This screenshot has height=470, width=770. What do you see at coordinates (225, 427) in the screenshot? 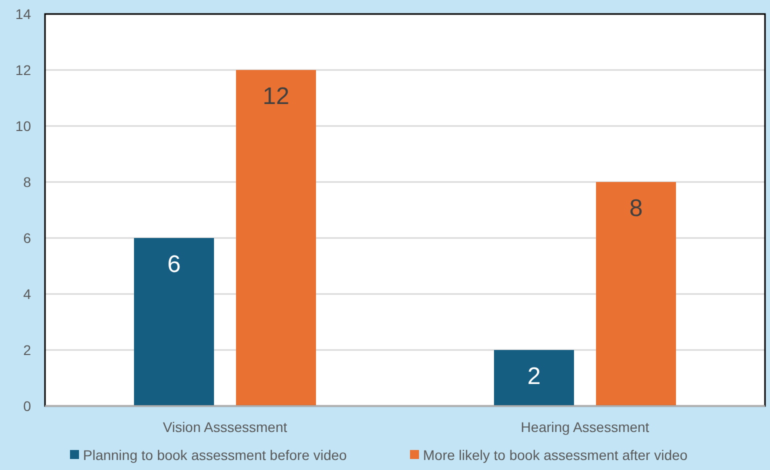
I see `x-tick-label: Vision Asssessment` at bounding box center [225, 427].